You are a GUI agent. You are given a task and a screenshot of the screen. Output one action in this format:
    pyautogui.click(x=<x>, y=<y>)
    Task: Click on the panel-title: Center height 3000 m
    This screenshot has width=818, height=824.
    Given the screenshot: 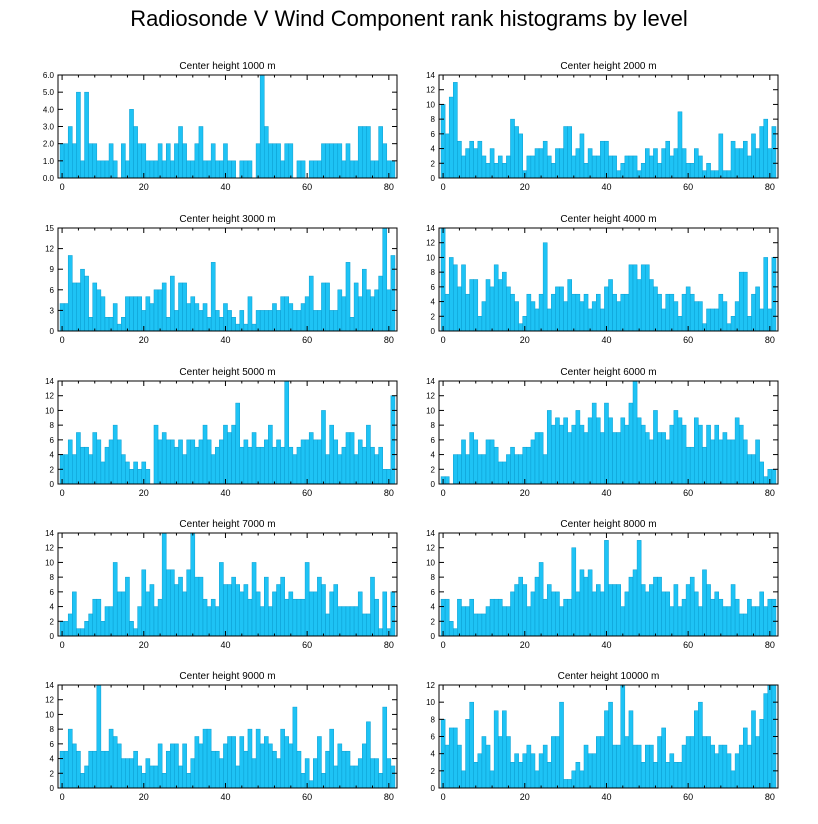 What is the action you would take?
    pyautogui.click(x=227, y=219)
    